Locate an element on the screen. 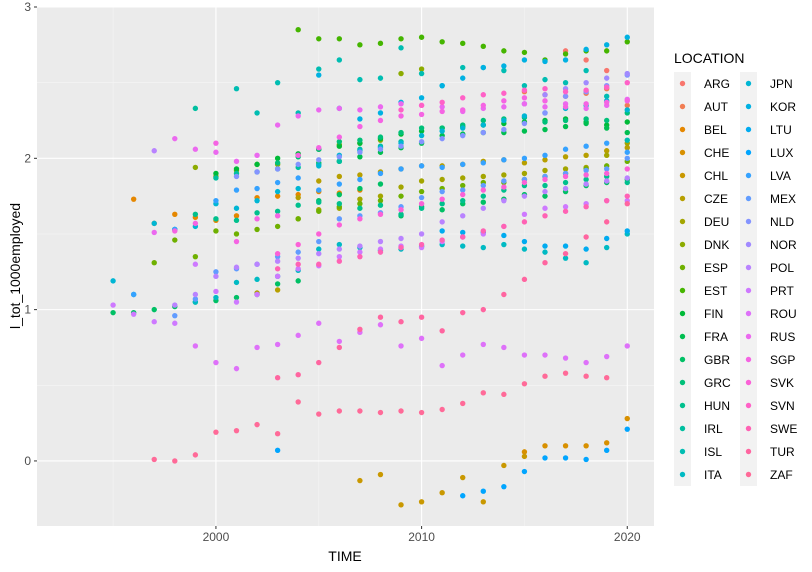 This screenshot has width=812, height=572. legend-key-aut is located at coordinates (682, 106).